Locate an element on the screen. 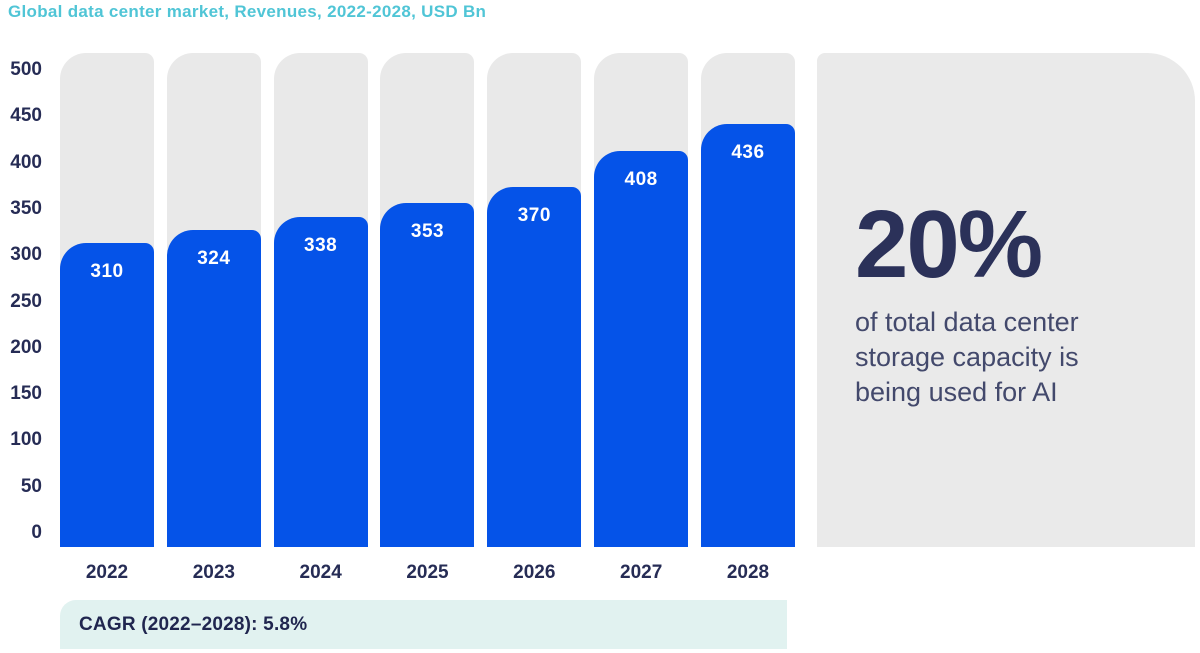 This screenshot has width=1200, height=653. y-axis-tick: 200 is located at coordinates (26, 347).